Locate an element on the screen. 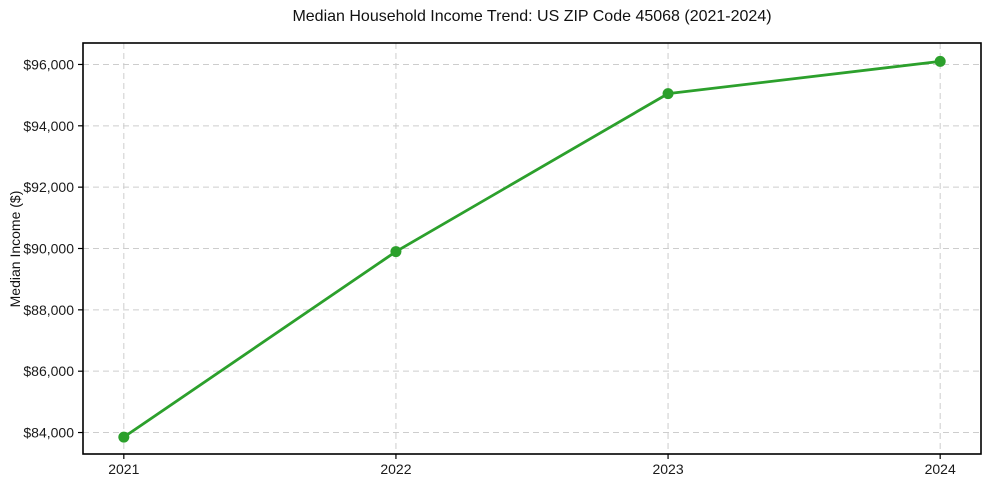 The width and height of the screenshot is (989, 490). x-tick-label: 2022 is located at coordinates (395, 469).